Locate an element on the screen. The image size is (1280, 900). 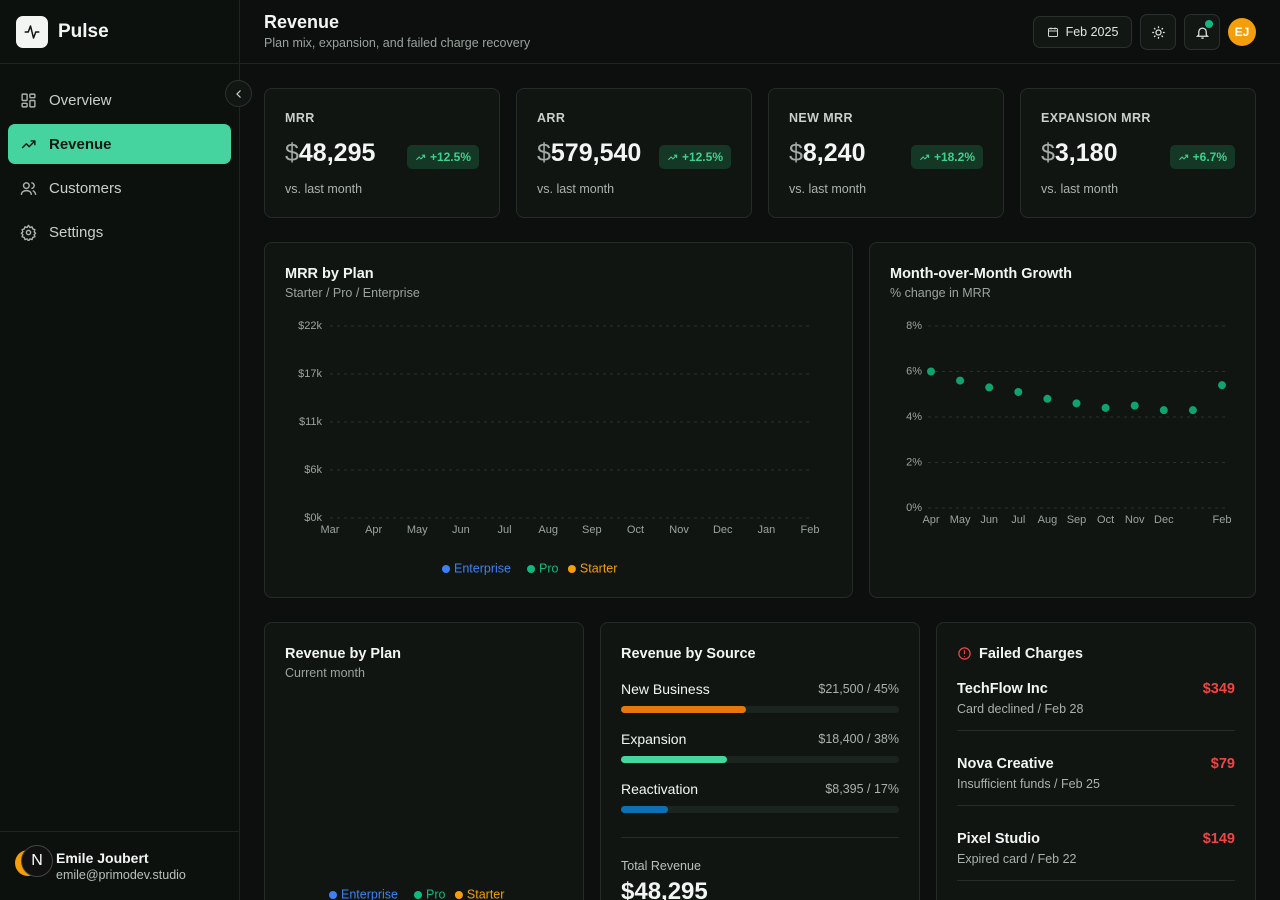
theme-toggle is located at coordinates (1158, 32).